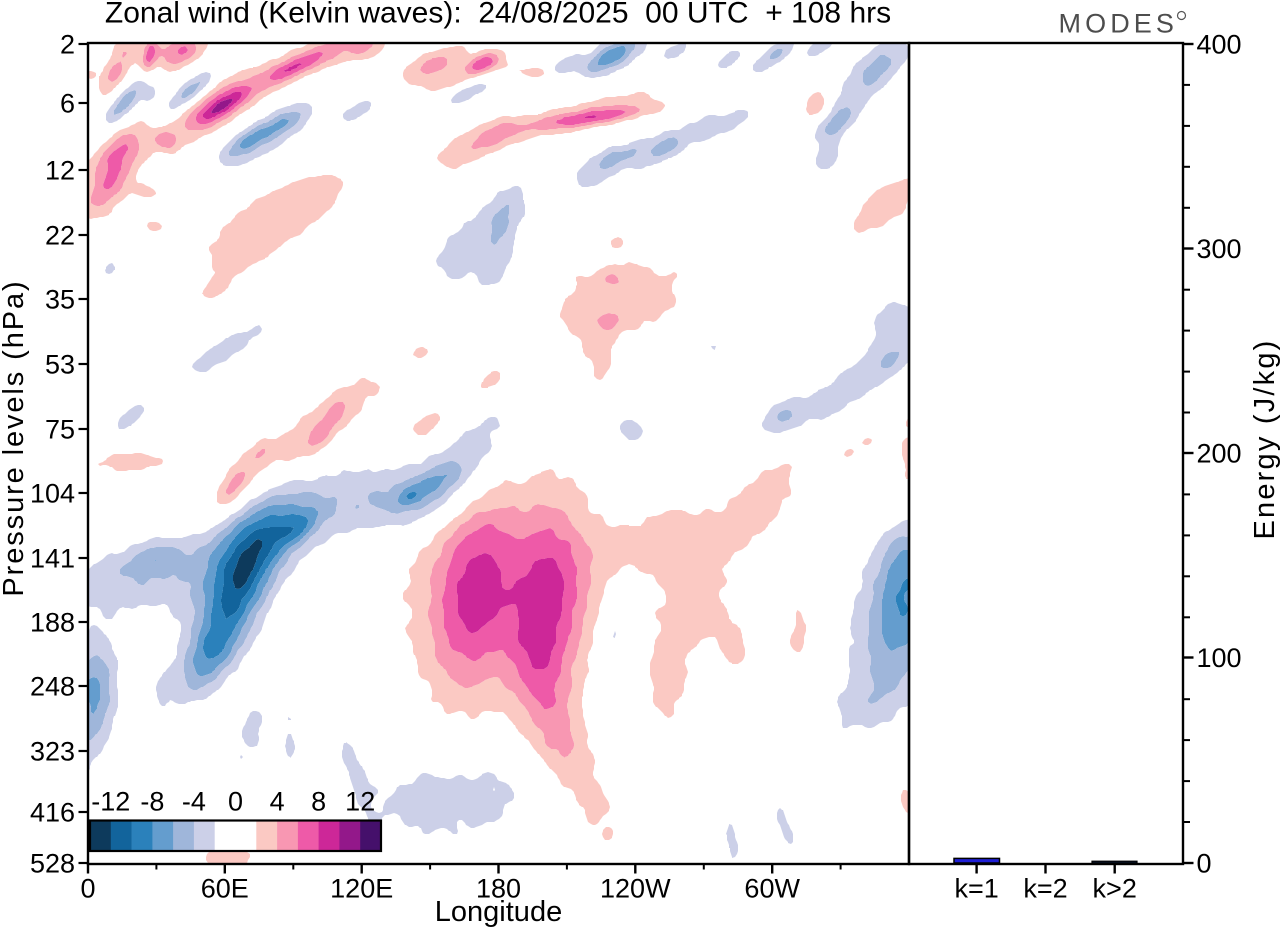 This screenshot has height=935, width=1280. Describe the element at coordinates (67, 104) in the screenshot. I see `svg-text: 6` at that location.